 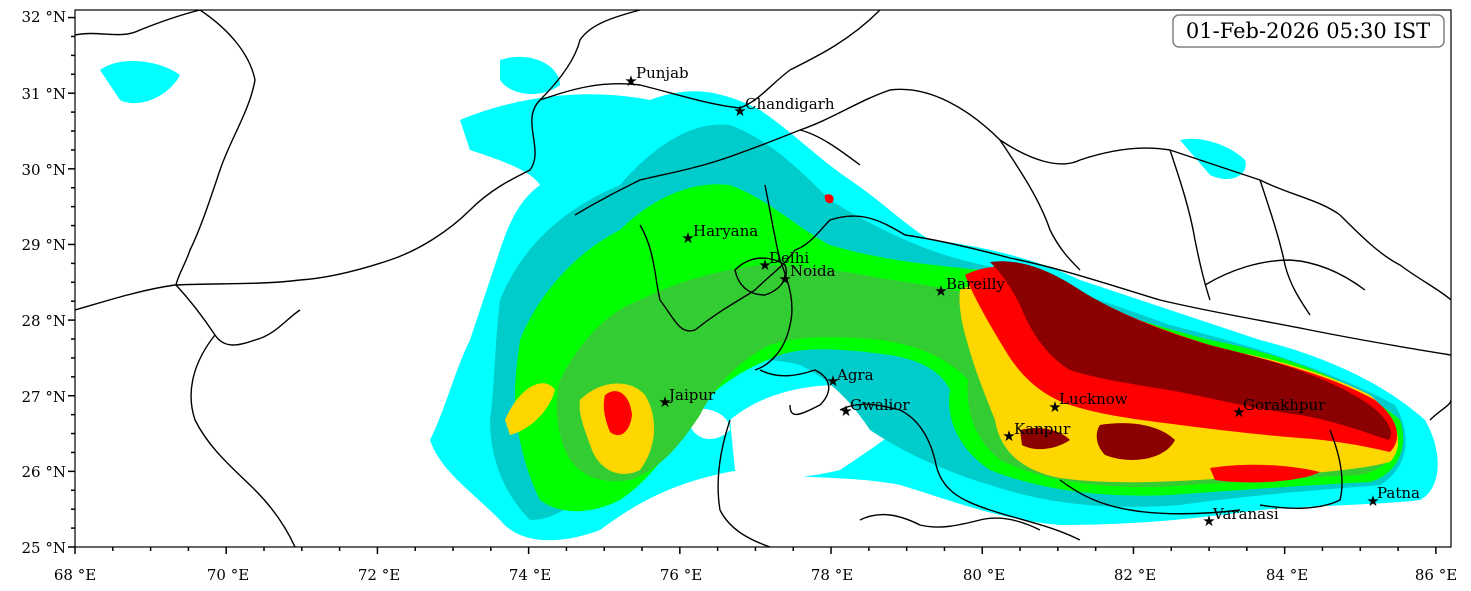 What do you see at coordinates (813, 271) in the screenshot?
I see `city-label: Noida` at bounding box center [813, 271].